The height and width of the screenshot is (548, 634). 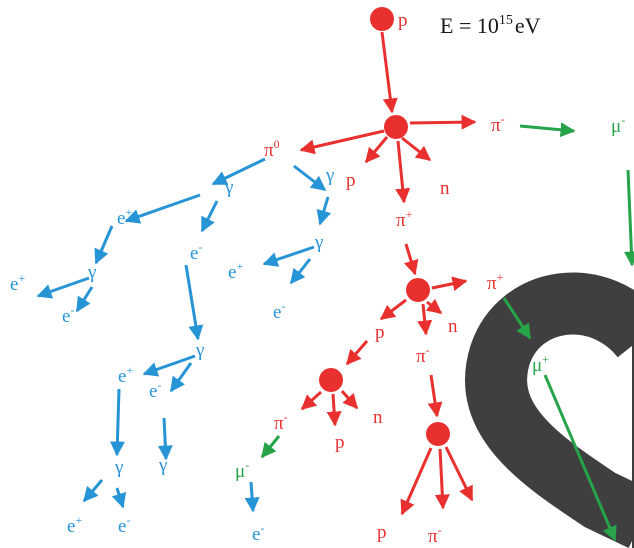 I want to click on particle-label-g5b: γ, so click(x=162, y=465).